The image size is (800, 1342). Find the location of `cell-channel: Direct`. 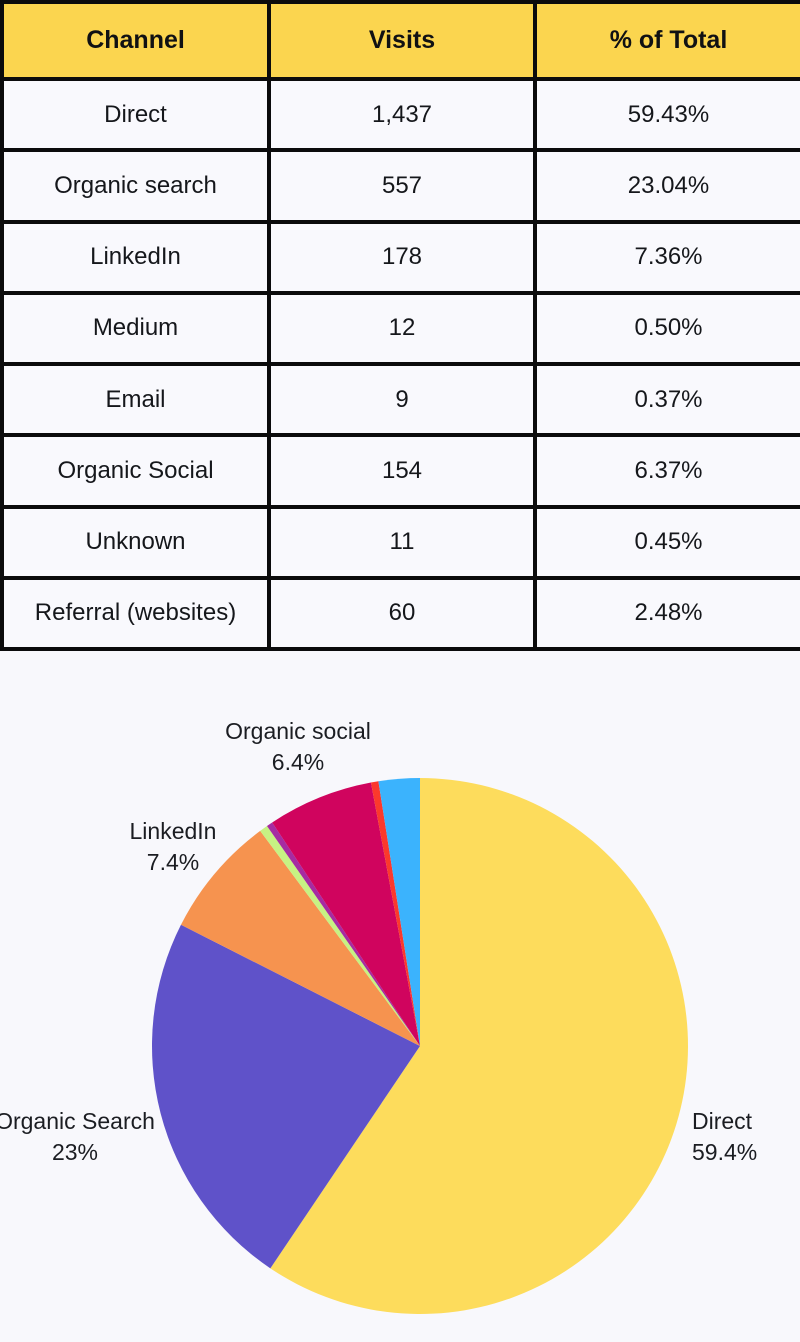

cell-channel: Direct is located at coordinates (135, 114).